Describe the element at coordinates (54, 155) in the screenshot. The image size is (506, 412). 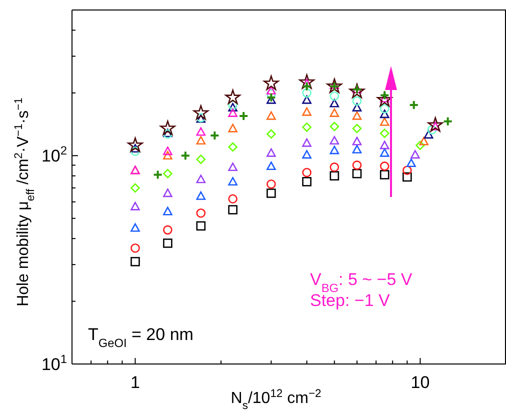
I see `y-tick-label: 10$^{2}$` at that location.